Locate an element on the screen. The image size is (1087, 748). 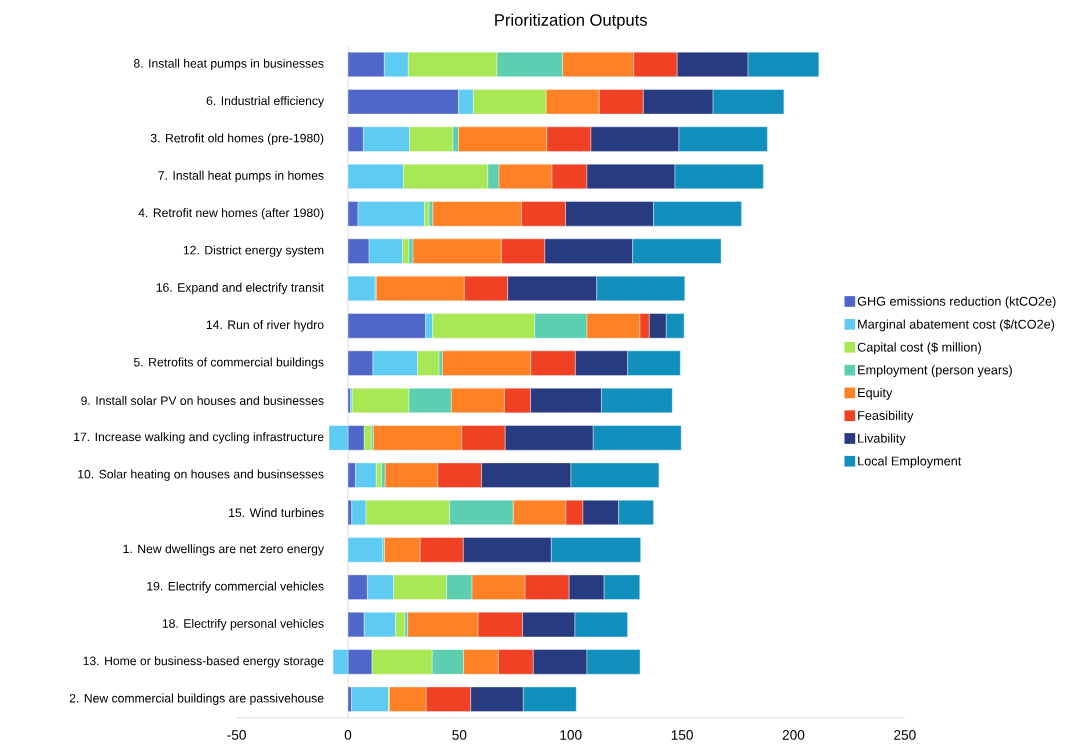
x-tick-label: -50 is located at coordinates (236, 735).